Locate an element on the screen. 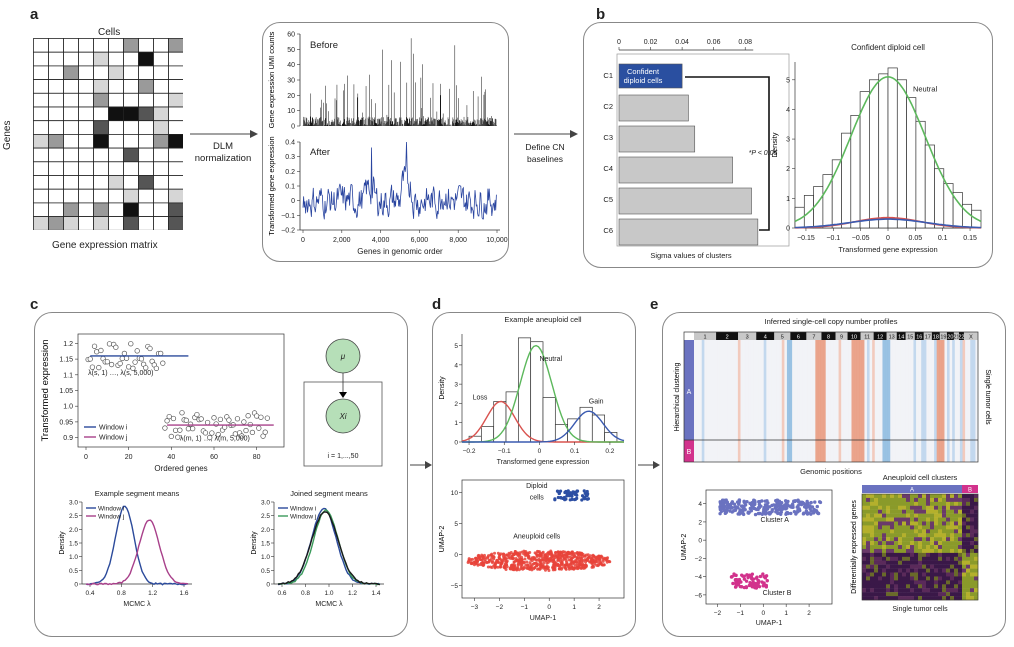 This screenshot has height=647, width=1014. joined-ytick-label: 1.5 is located at coordinates (265, 544).